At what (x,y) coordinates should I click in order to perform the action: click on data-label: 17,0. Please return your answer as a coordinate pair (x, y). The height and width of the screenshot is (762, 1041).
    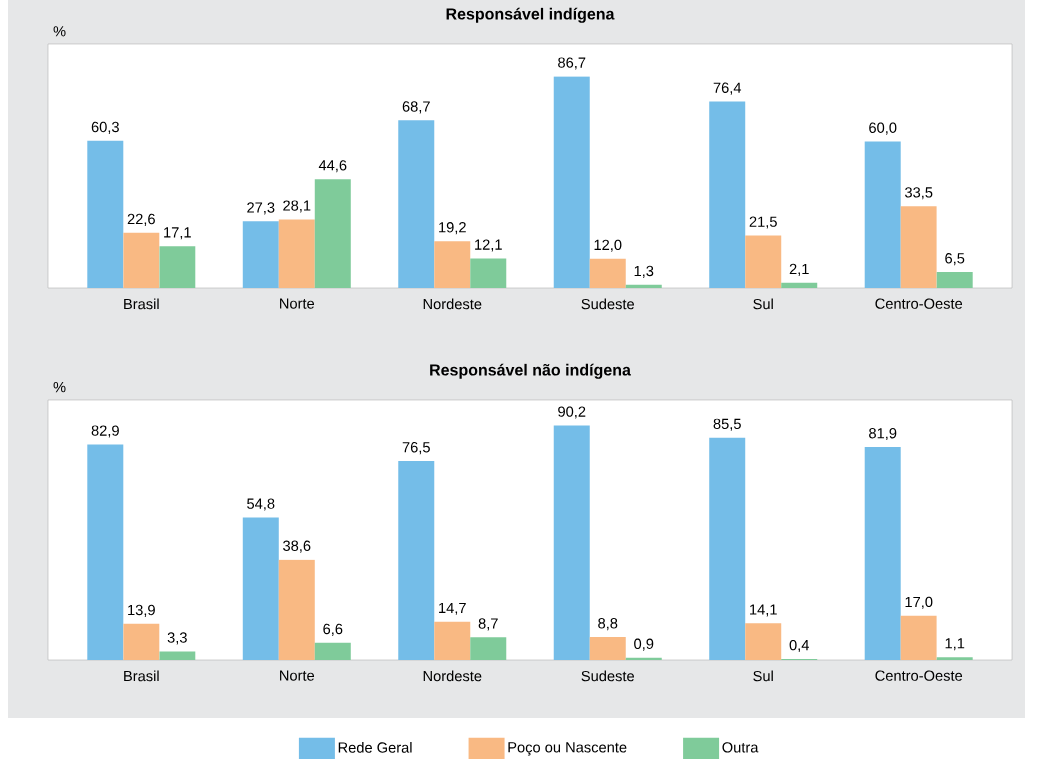
    Looking at the image, I should click on (919, 602).